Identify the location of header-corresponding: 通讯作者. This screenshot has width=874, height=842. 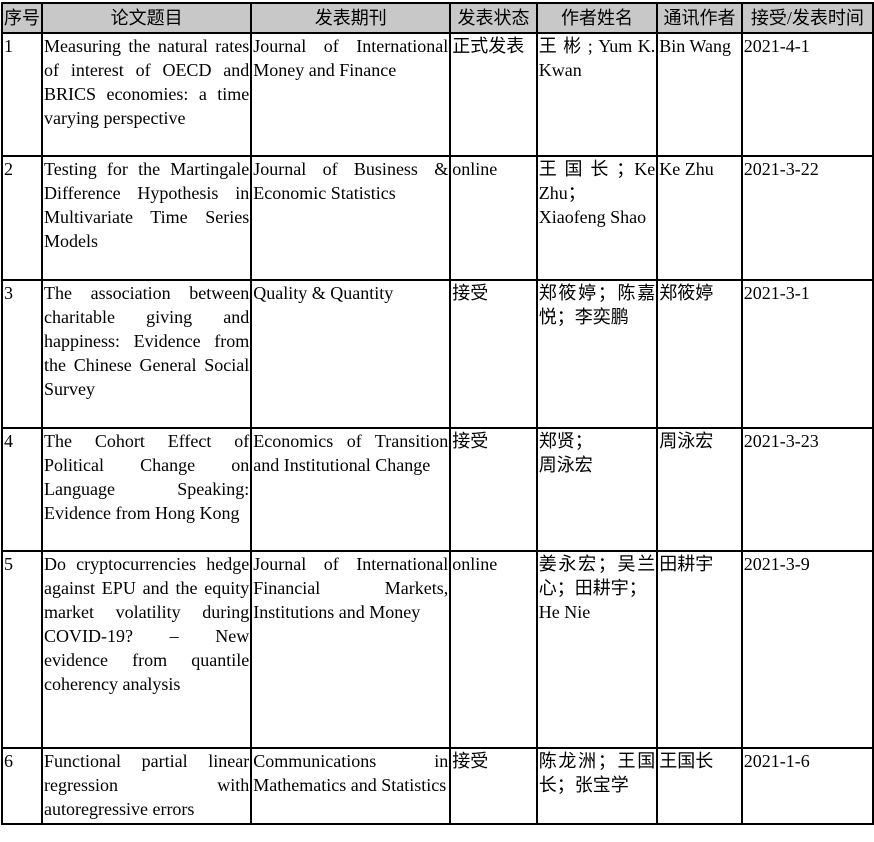
(699, 18).